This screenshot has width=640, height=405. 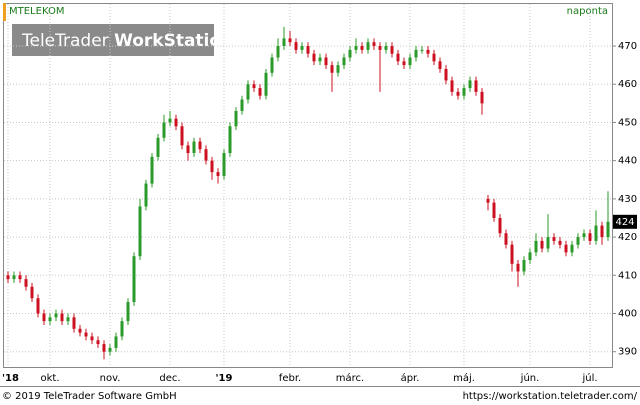 I want to click on watermark-box, so click(x=113, y=40).